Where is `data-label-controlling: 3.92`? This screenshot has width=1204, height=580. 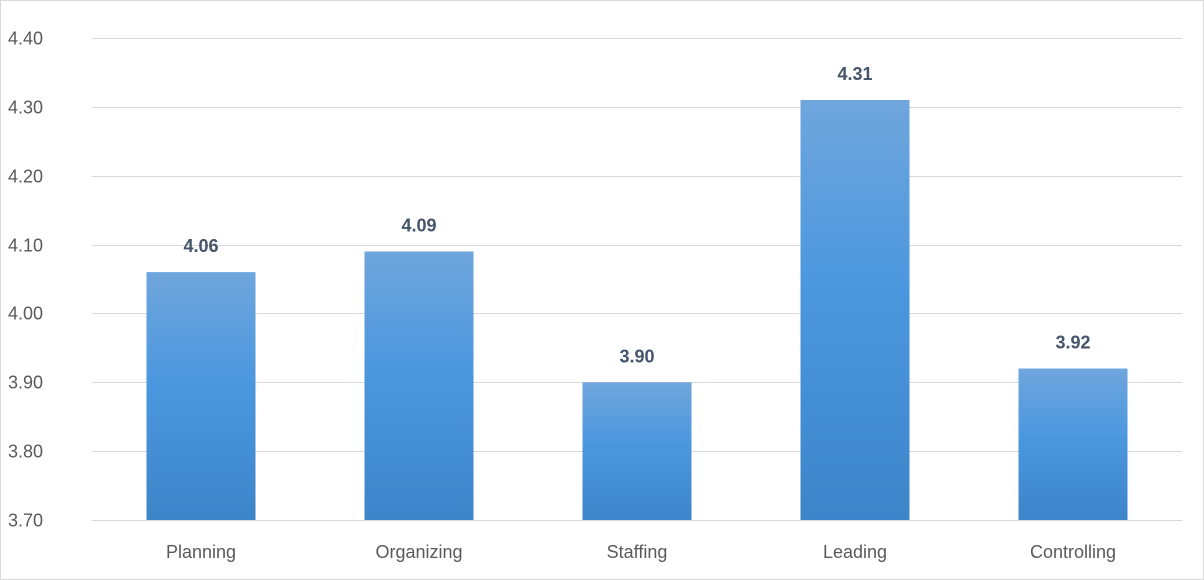 data-label-controlling: 3.92 is located at coordinates (1072, 343).